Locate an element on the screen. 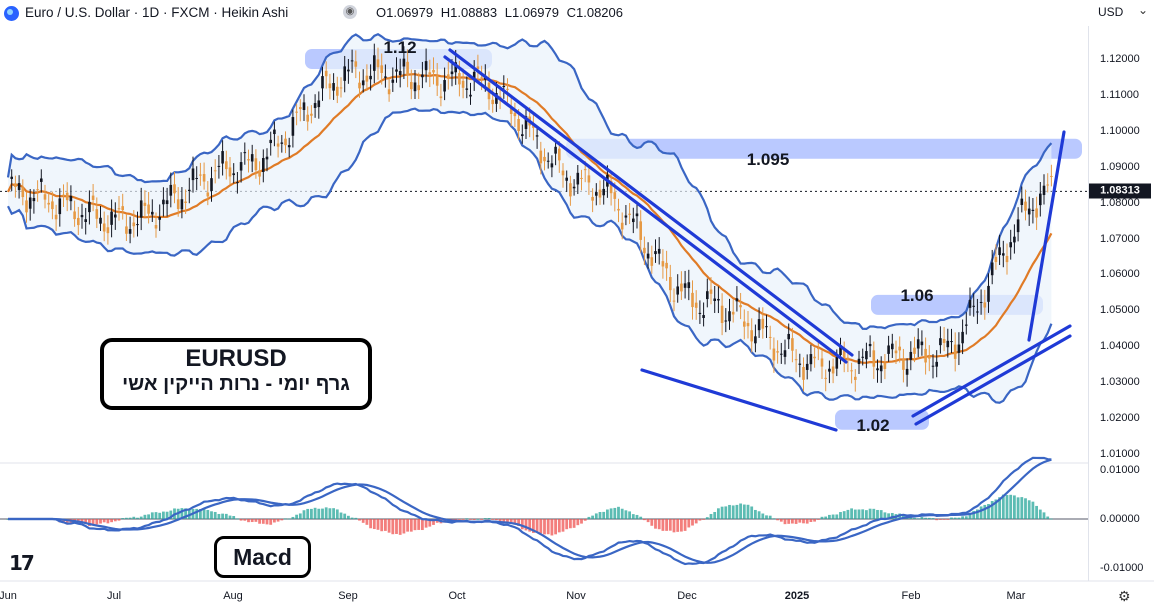 Image resolution: width=1154 pixels, height=607 pixels. settings-gear-icon: ⚙ is located at coordinates (1124, 596).